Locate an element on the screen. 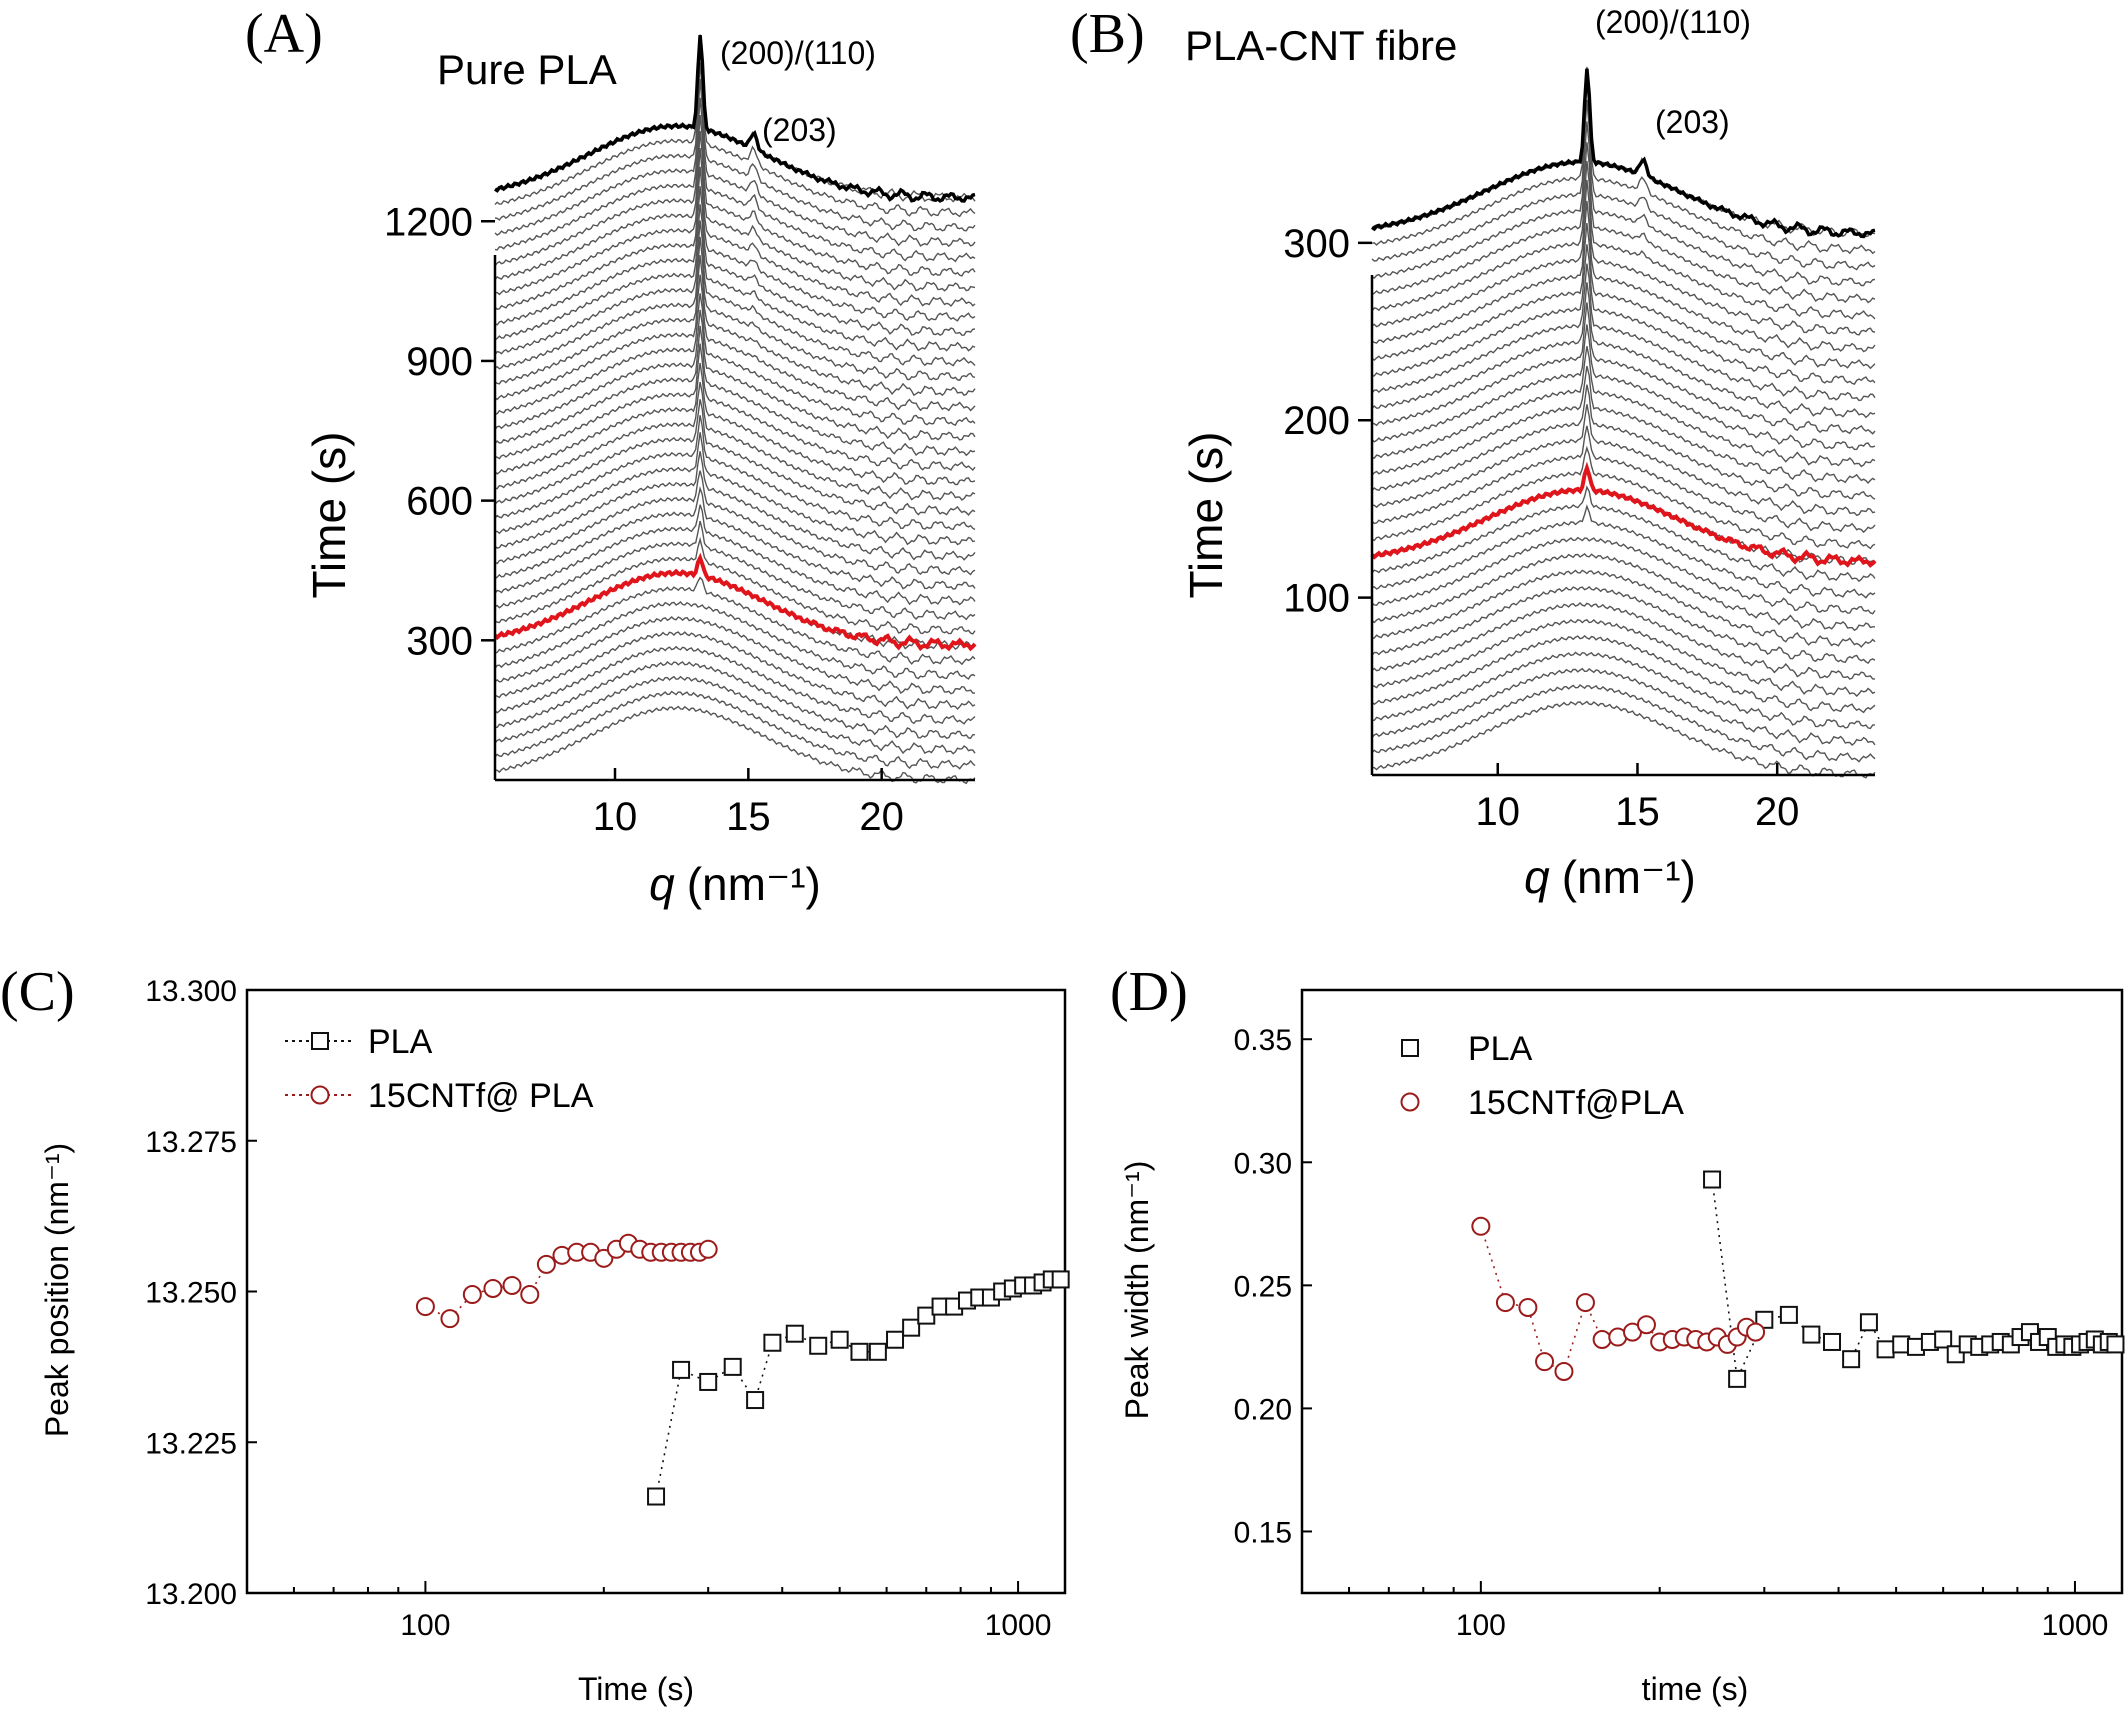 Image resolution: width=2128 pixels, height=1716 pixels. legend-label-cnt: 15CNTf@PLA is located at coordinates (1576, 1103).